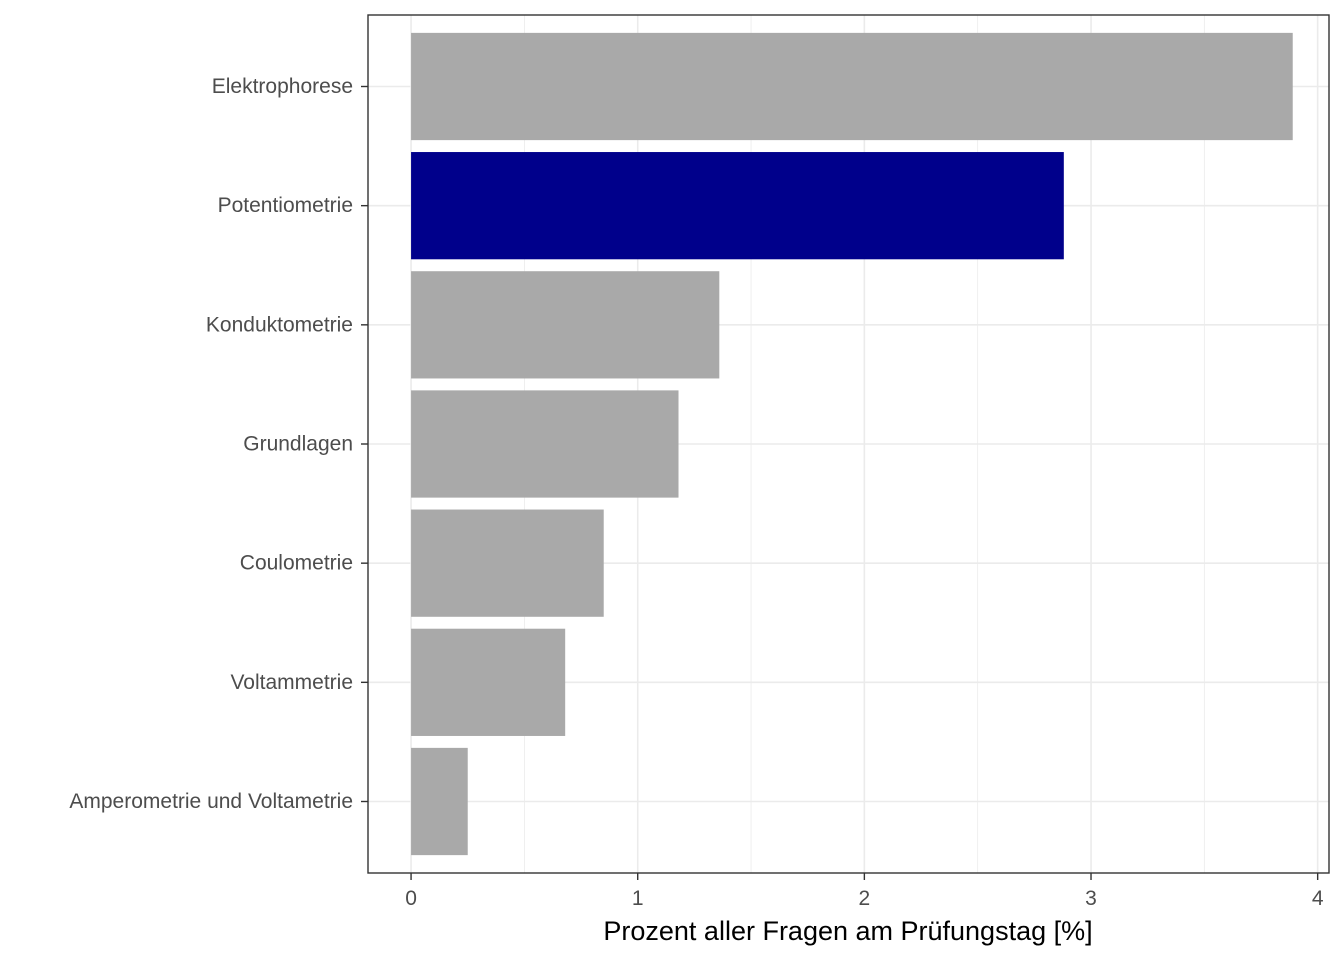 This screenshot has height=960, width=1344. I want to click on x-tick-label: 1, so click(638, 898).